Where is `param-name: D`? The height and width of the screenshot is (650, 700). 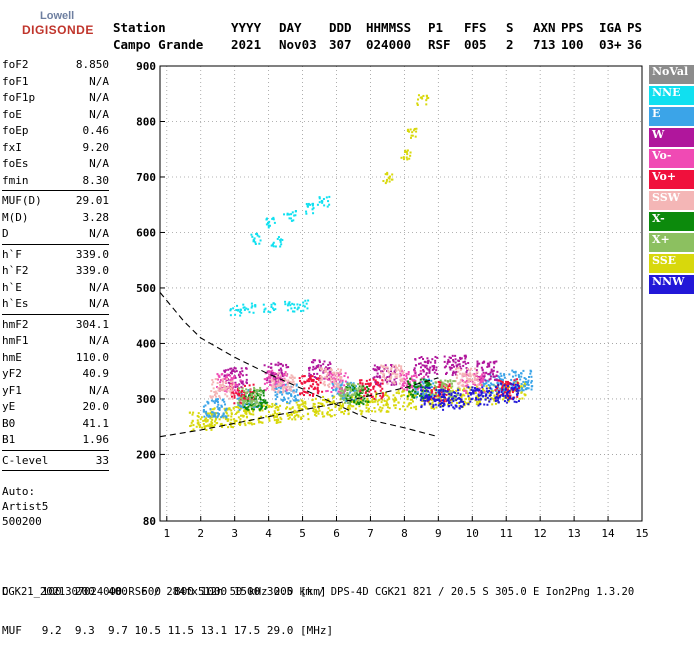 param-name: D is located at coordinates (5, 233).